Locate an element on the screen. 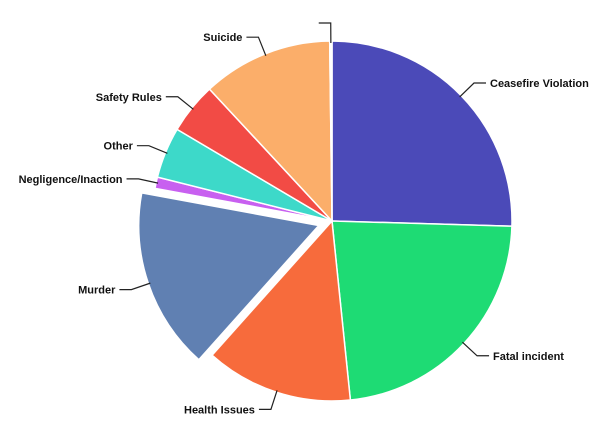 This screenshot has height=440, width=600. leader-health-issues is located at coordinates (268, 400).